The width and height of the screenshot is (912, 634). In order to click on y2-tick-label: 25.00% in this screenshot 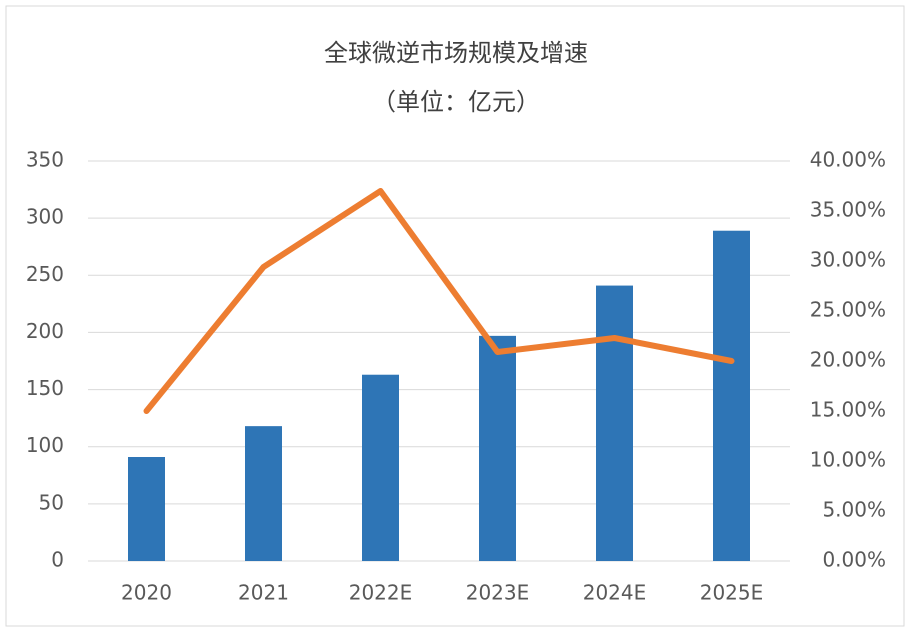, I will do `click(848, 310)`.